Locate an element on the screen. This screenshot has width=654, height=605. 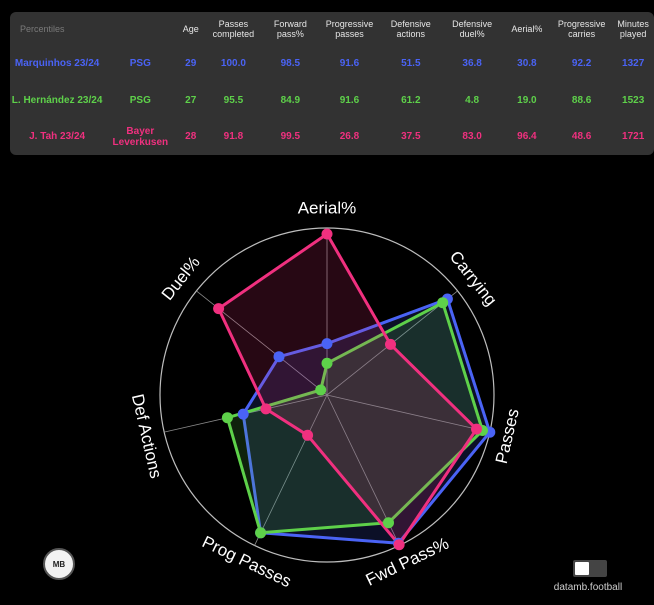
stat-cell: 36.8 is located at coordinates (472, 63).